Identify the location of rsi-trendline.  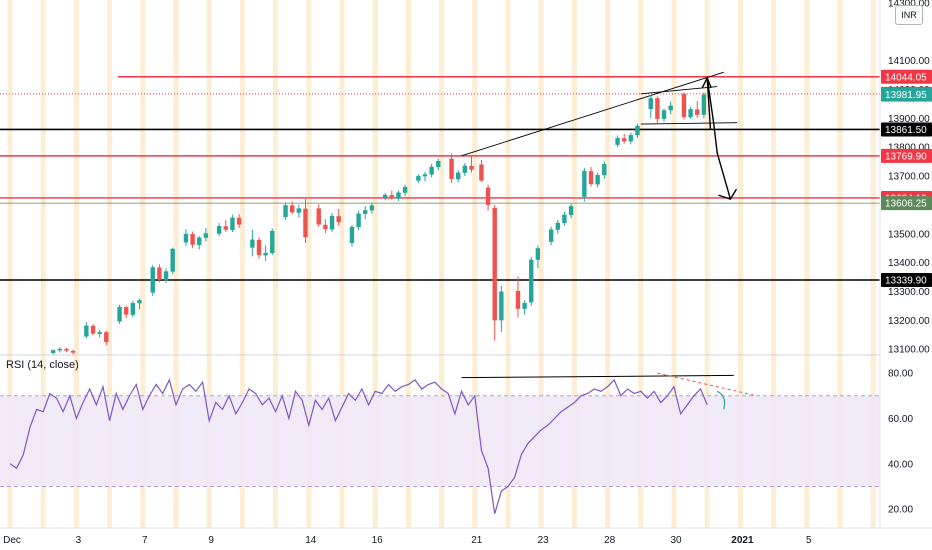
(597, 376).